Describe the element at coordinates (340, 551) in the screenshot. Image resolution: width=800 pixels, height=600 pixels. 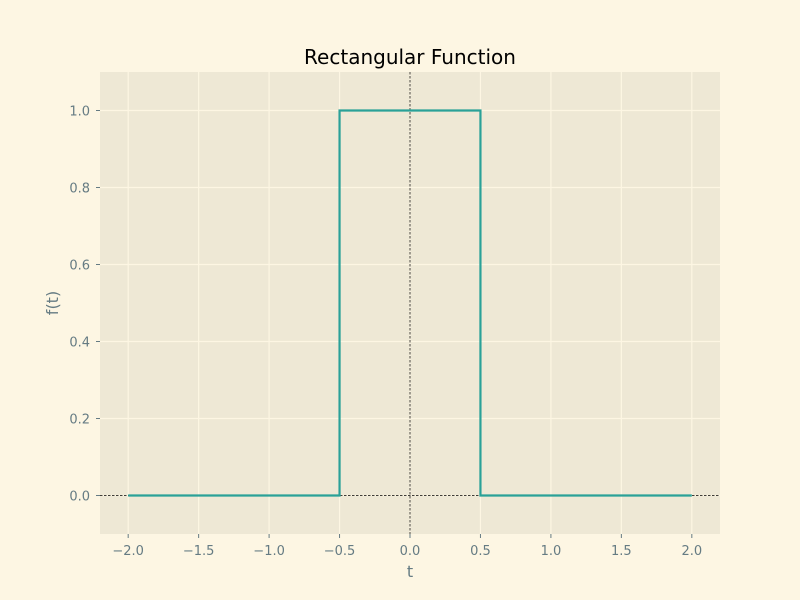
I see `x-tick-label: −0.5` at that location.